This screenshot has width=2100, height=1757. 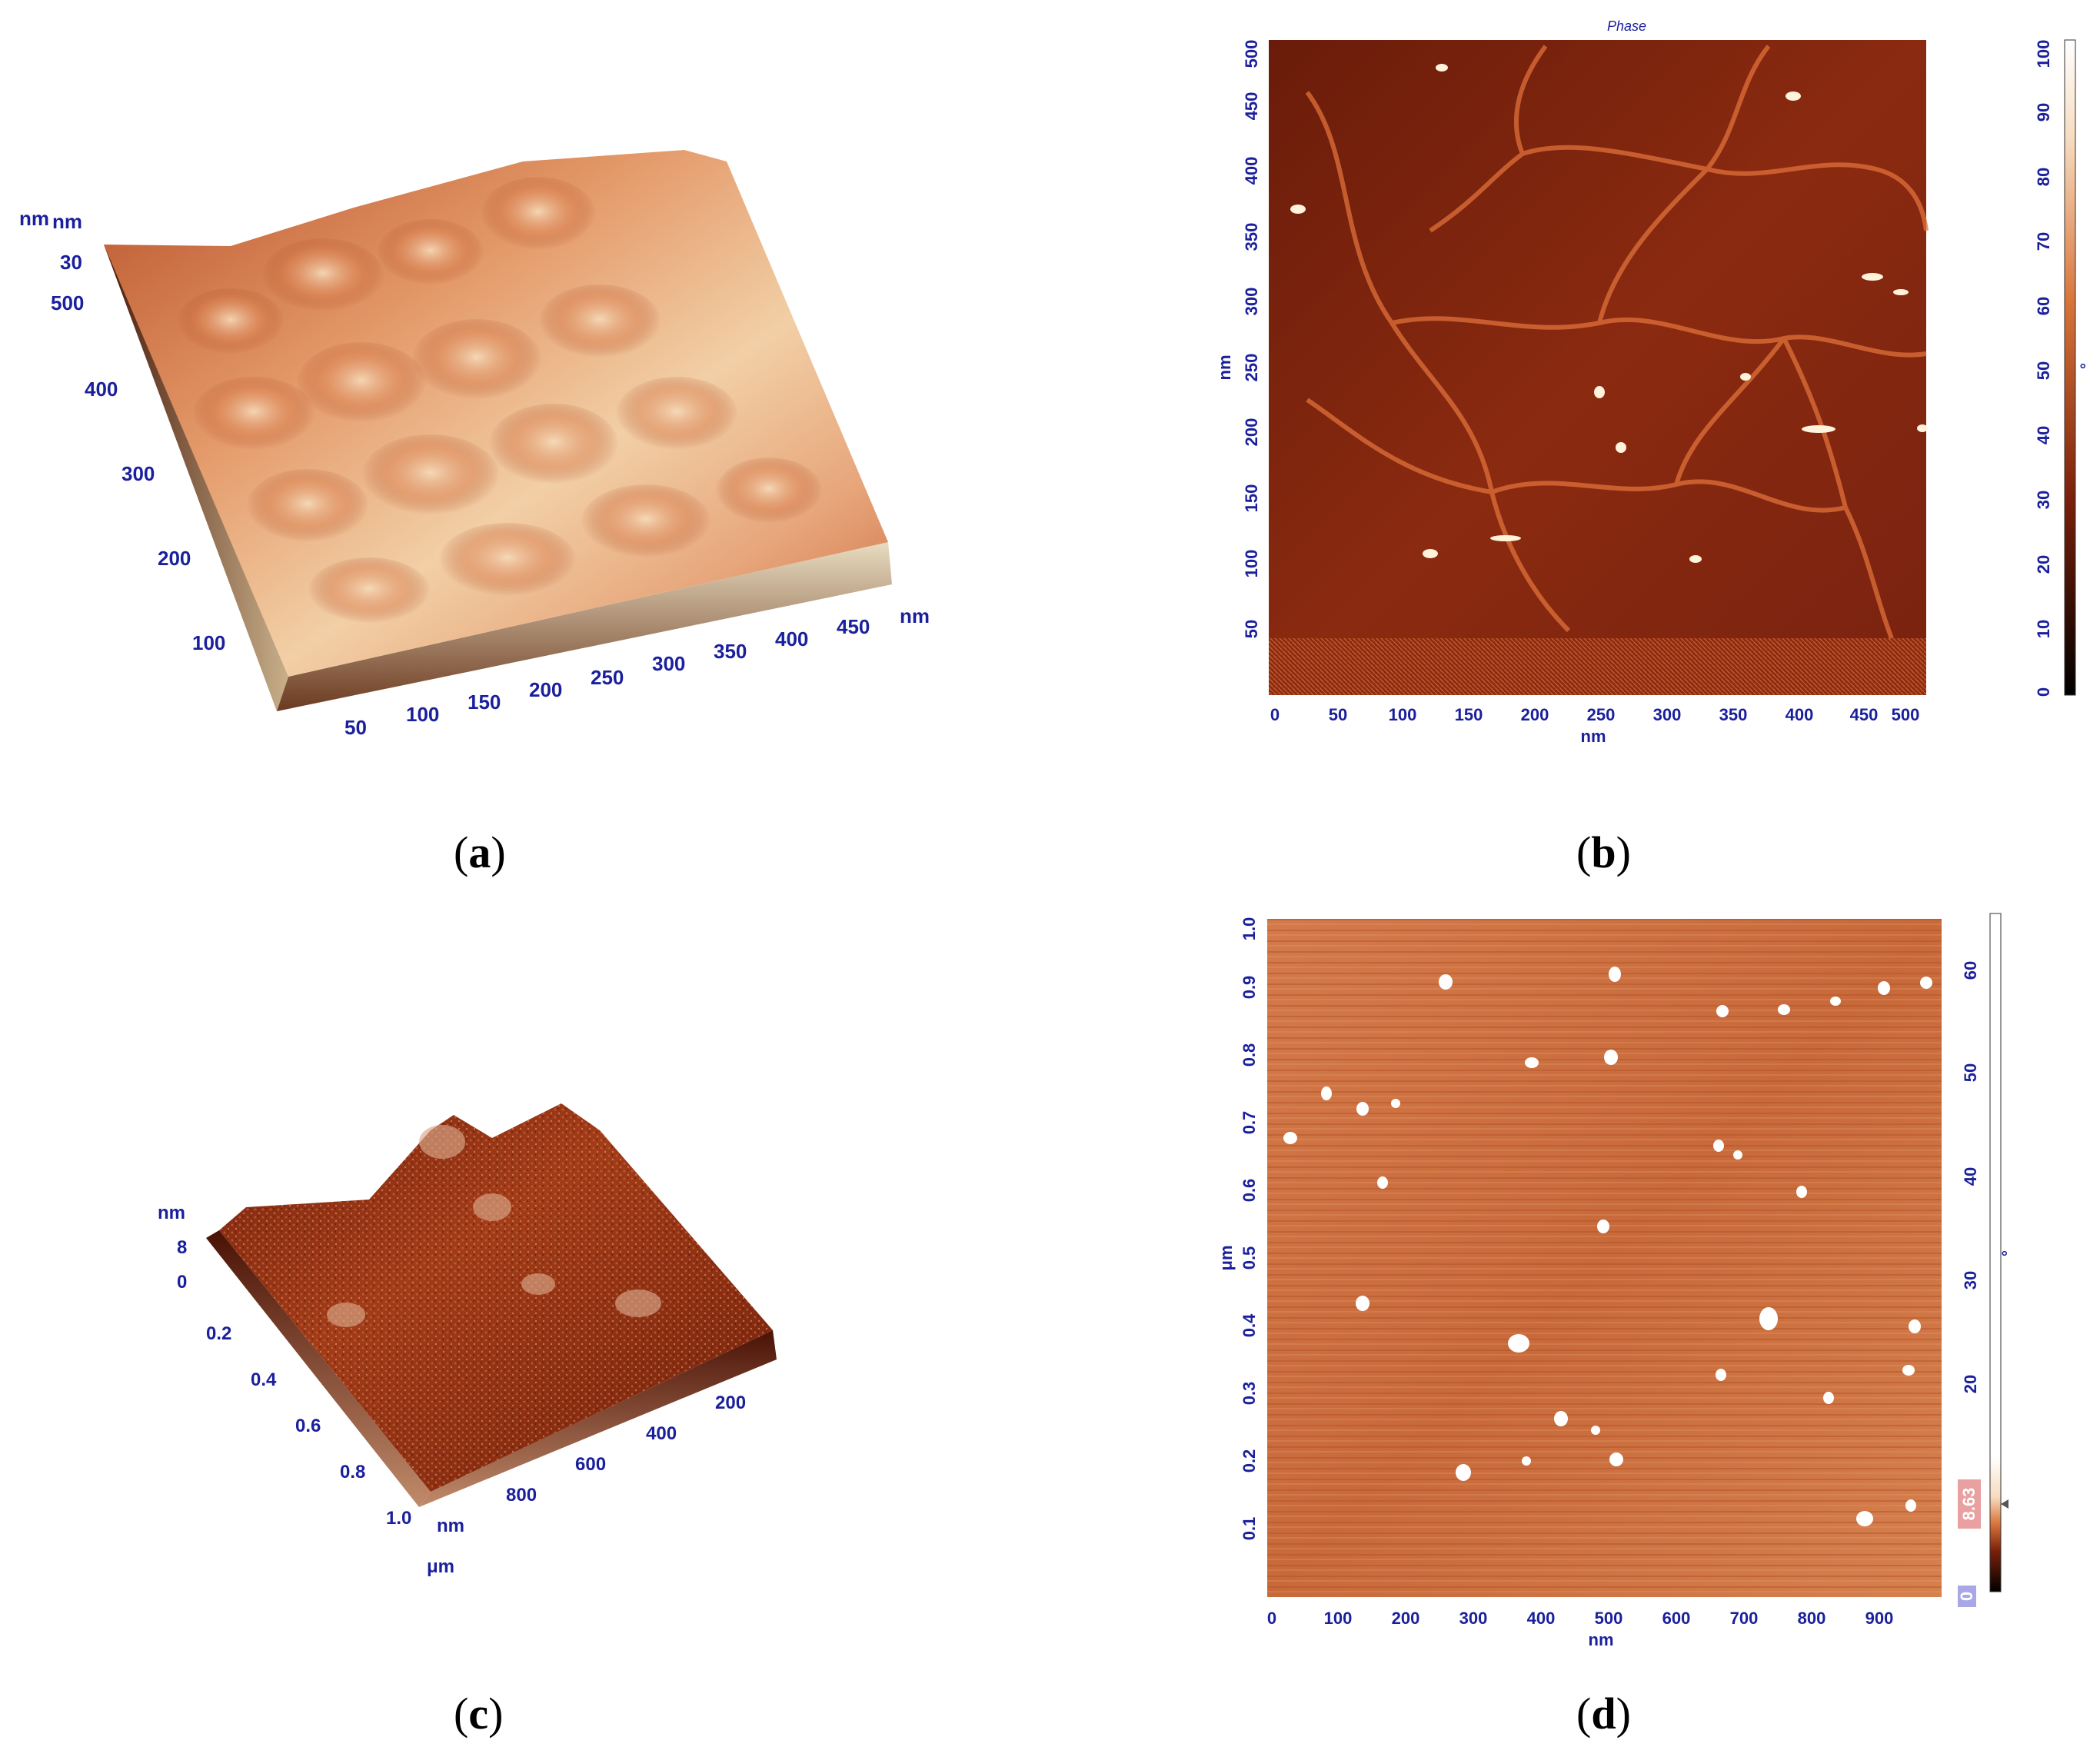 What do you see at coordinates (182, 1247) in the screenshot?
I see `c-z-tick-8: 8` at bounding box center [182, 1247].